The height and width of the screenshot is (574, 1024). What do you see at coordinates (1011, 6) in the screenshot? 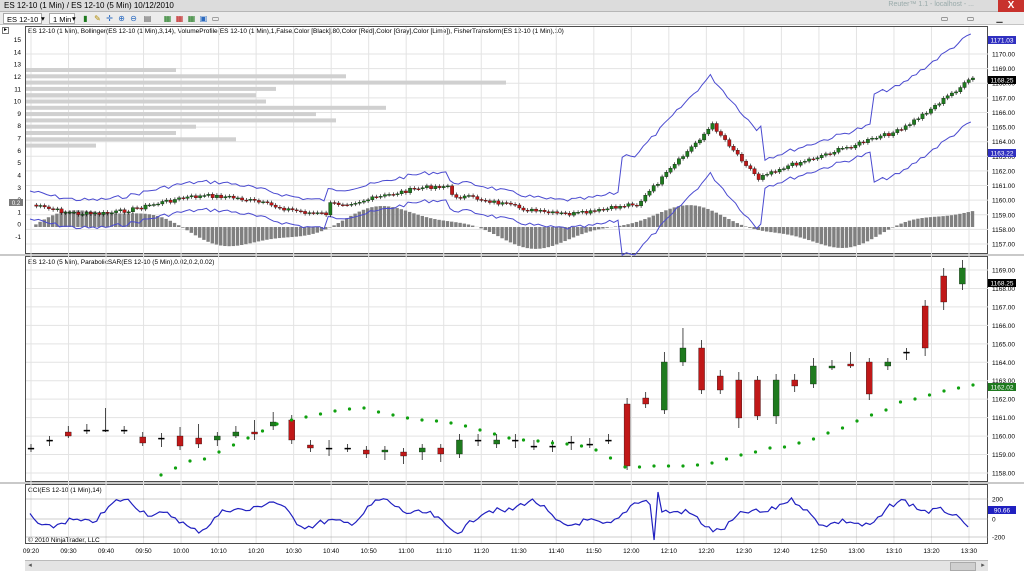
I see `close-button: X` at bounding box center [1011, 6].